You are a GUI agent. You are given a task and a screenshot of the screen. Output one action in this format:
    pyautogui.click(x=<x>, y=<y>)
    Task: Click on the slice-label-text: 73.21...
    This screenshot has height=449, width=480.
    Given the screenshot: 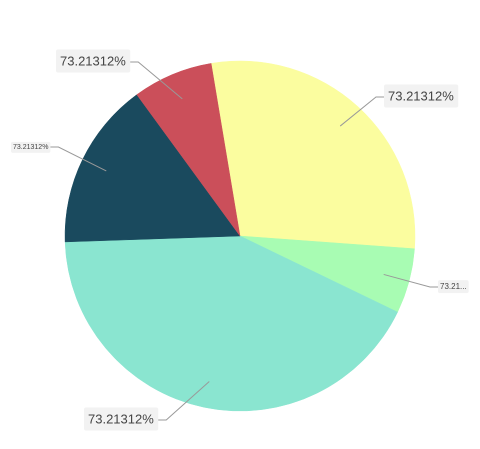 What is the action you would take?
    pyautogui.click(x=453, y=286)
    